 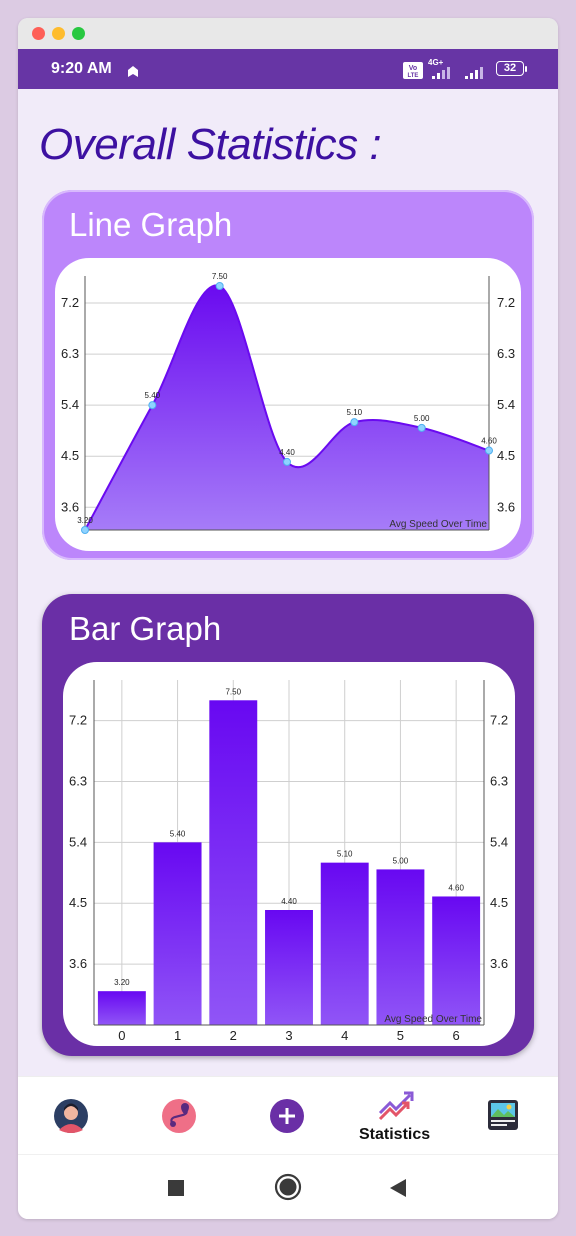 I want to click on system-navigation-bar, so click(x=288, y=1186).